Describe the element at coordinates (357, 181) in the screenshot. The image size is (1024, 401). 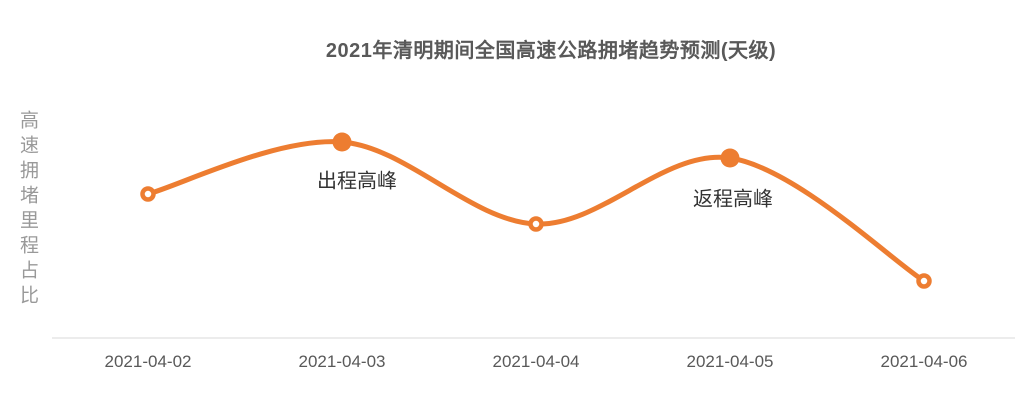
I see `annotation-departure-peak: 出程高峰` at that location.